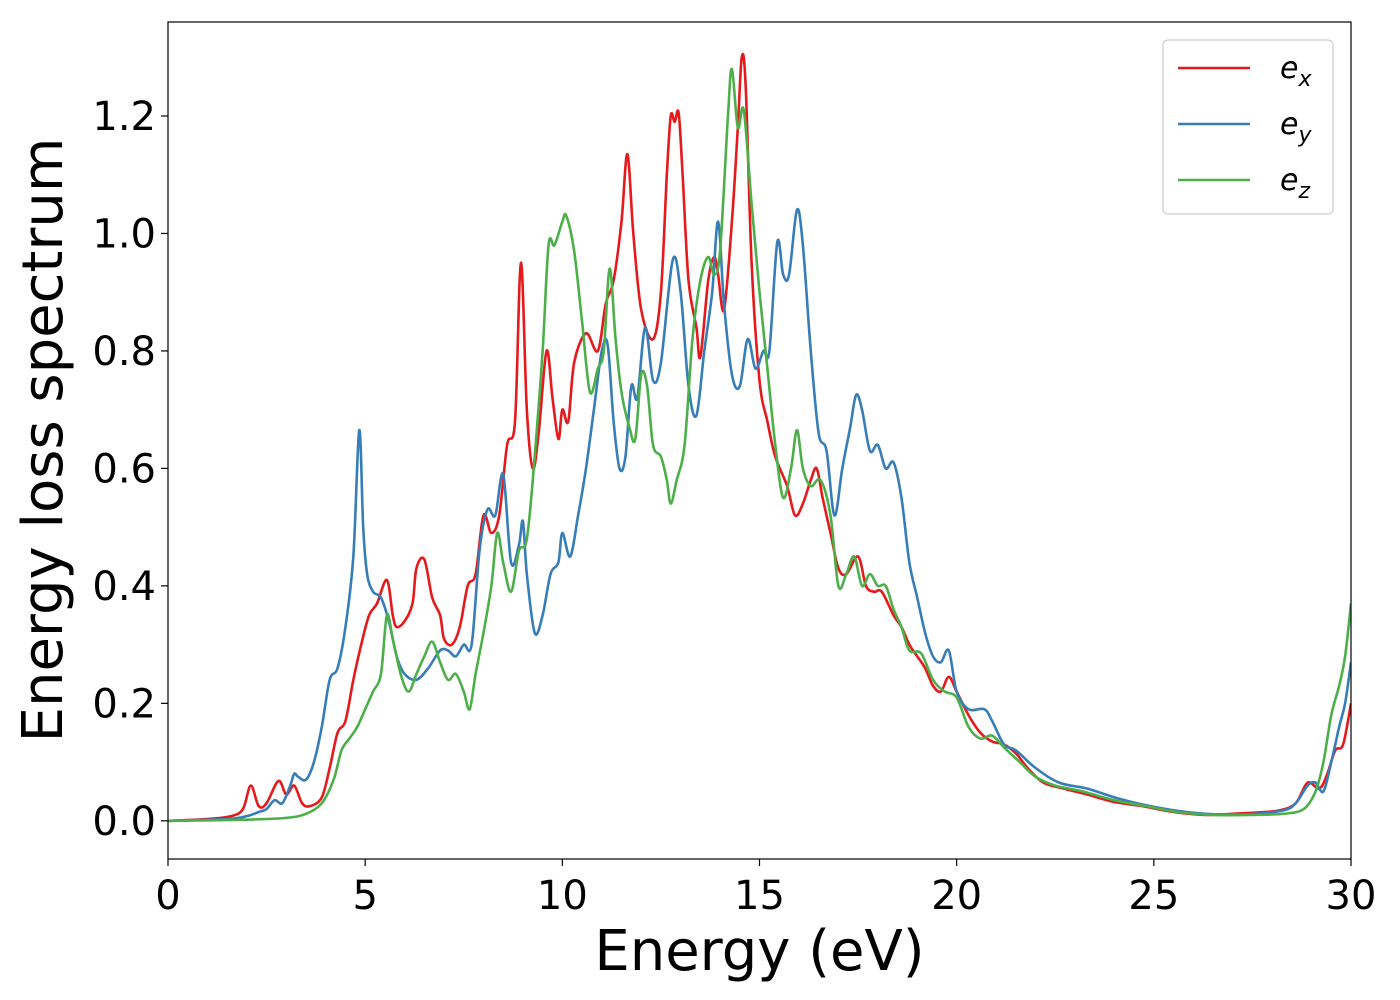 The image size is (1400, 1000). I want to click on legend-subscript: y, so click(1304, 135).